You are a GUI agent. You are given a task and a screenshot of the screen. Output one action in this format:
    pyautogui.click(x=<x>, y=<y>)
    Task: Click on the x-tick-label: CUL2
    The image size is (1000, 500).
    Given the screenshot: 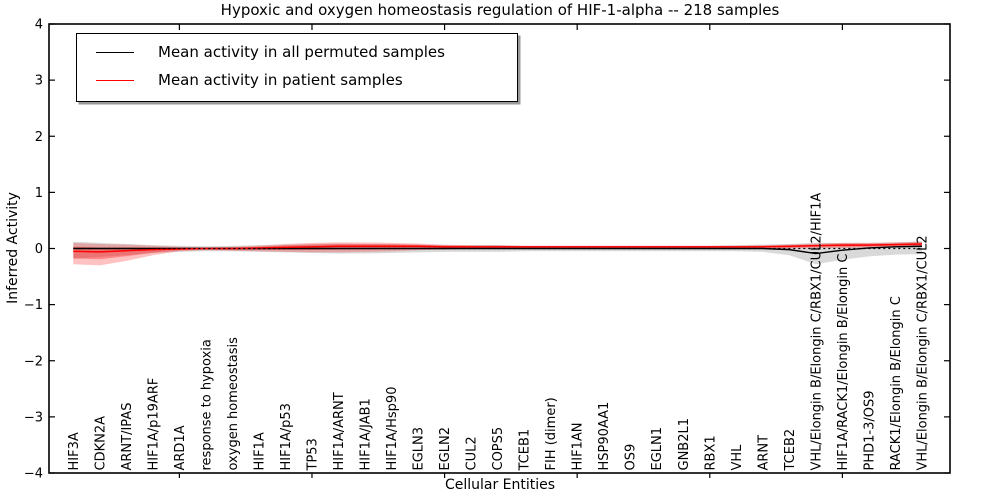 What is the action you would take?
    pyautogui.click(x=472, y=453)
    